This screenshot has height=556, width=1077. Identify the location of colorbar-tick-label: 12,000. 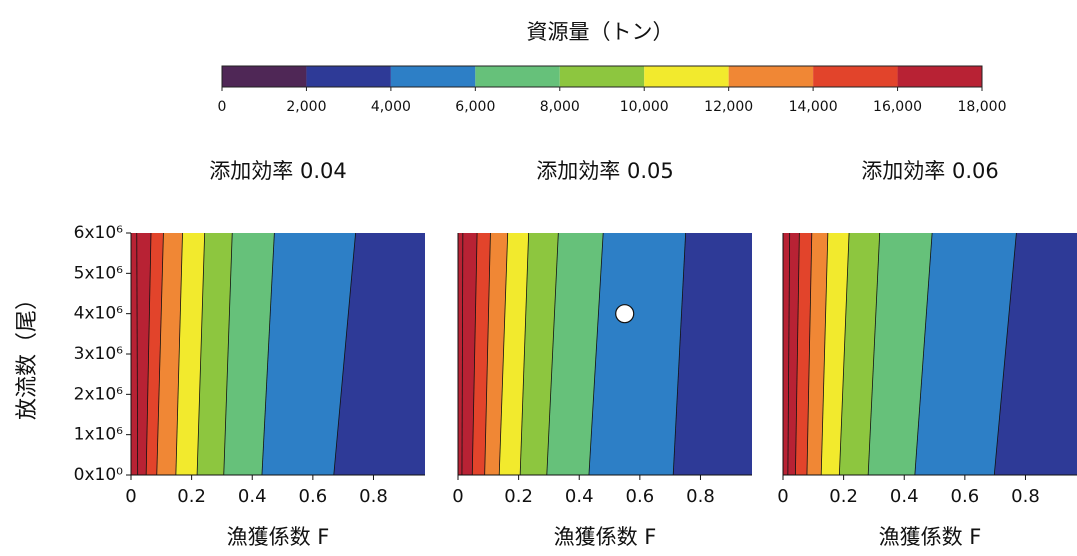
(728, 107).